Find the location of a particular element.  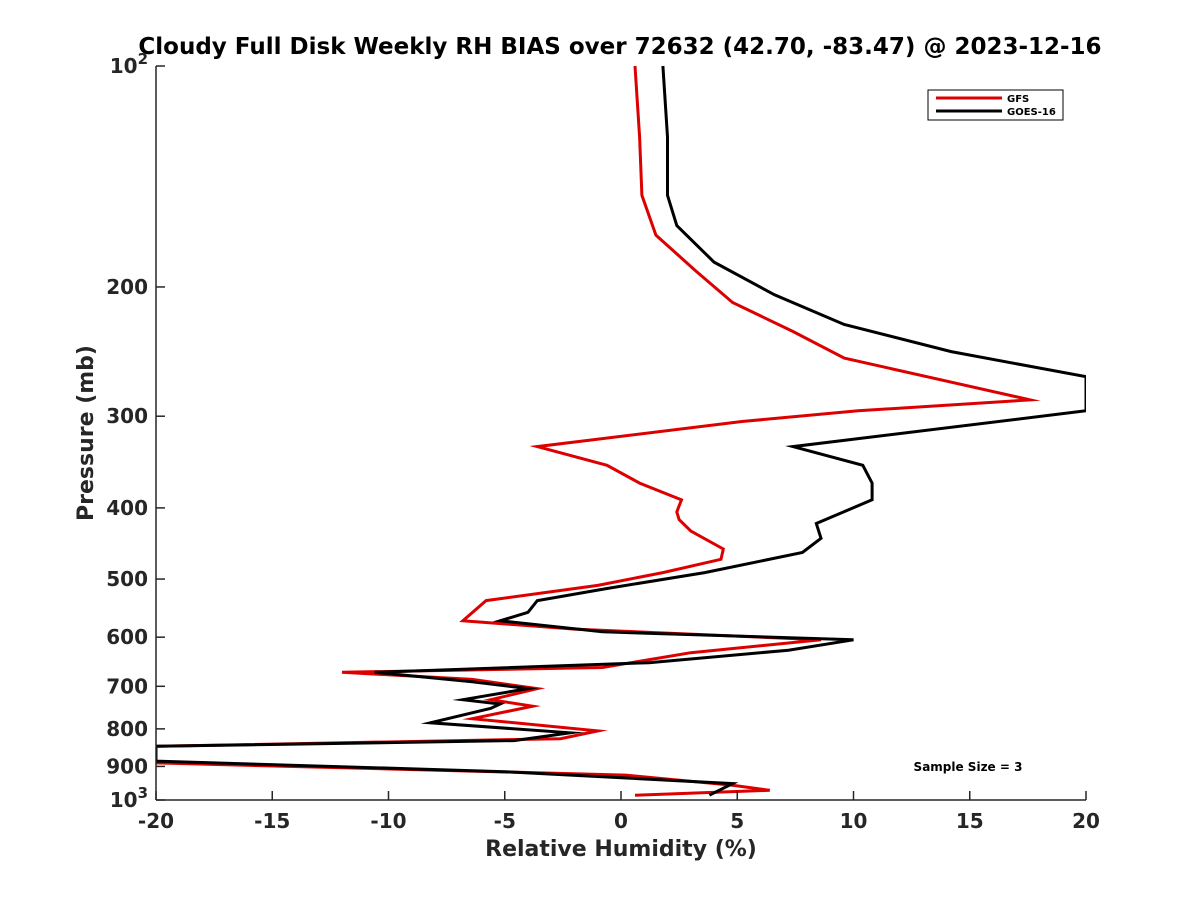

y-tick-label: 900 is located at coordinates (127, 766).